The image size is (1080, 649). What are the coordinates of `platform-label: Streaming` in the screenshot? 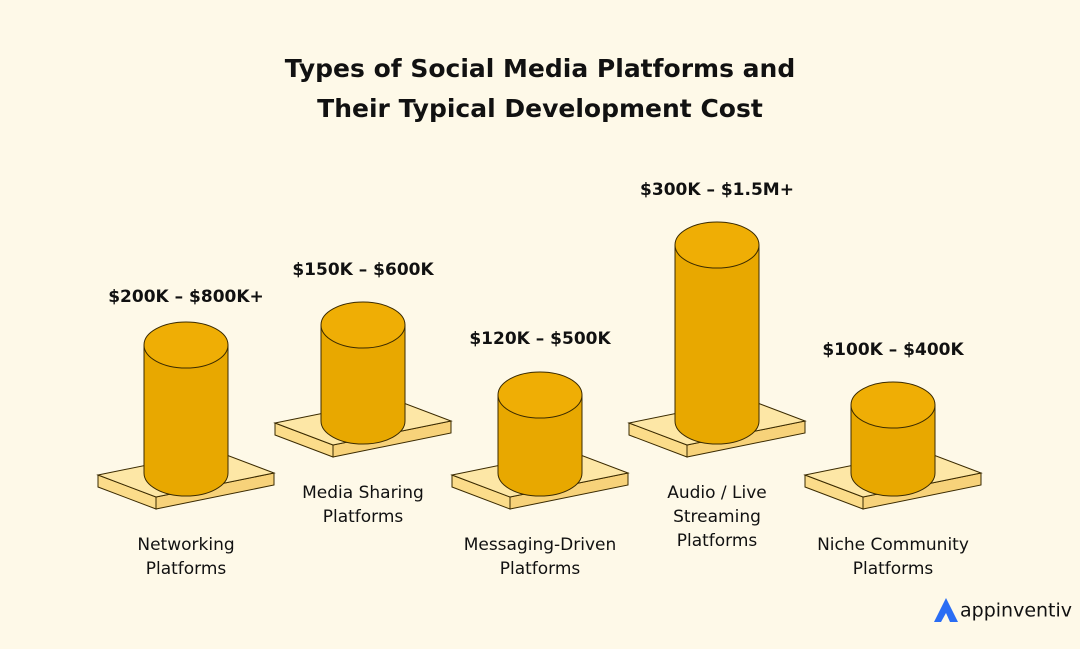 It's located at (717, 517).